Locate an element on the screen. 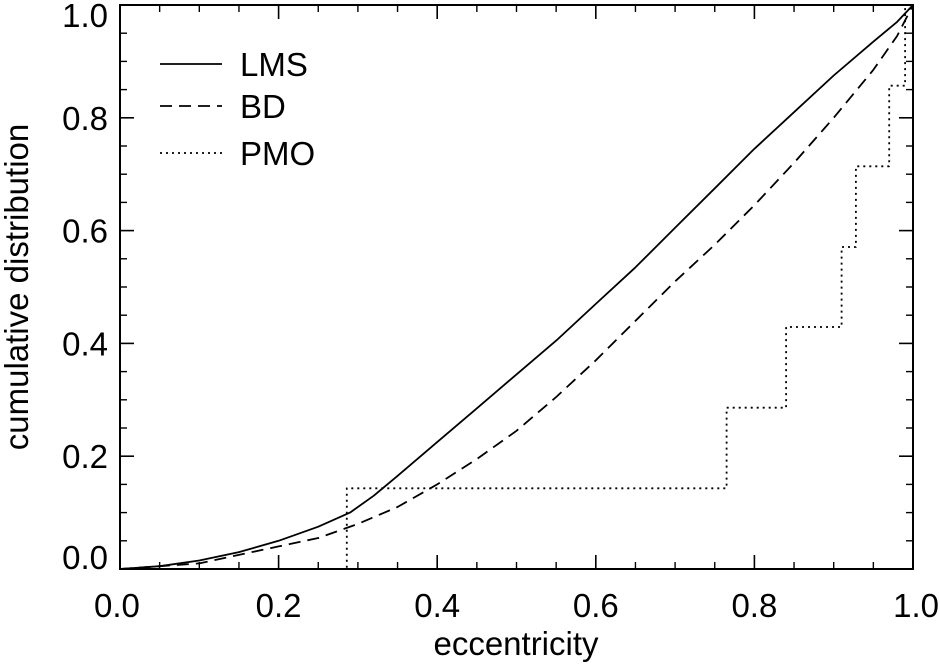 The width and height of the screenshot is (940, 665). y-tick-label: 0.0 is located at coordinates (85, 557).